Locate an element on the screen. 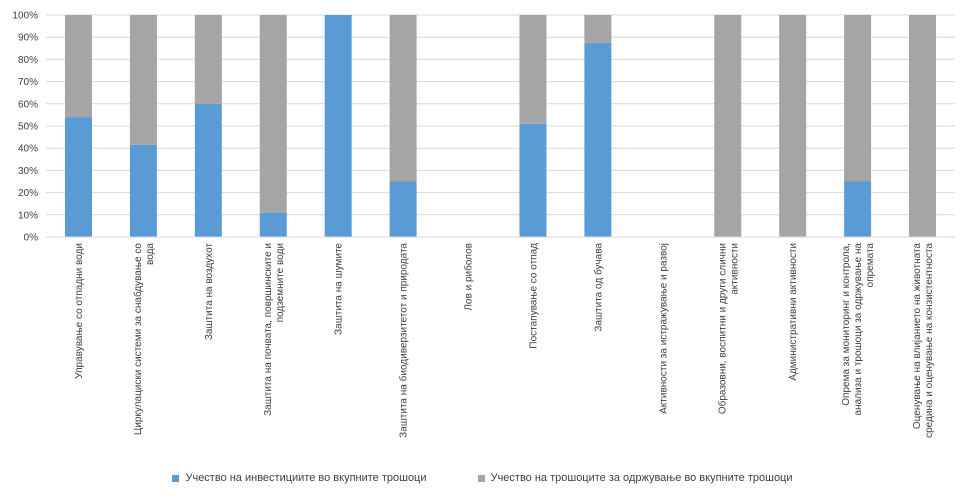 The width and height of the screenshot is (965, 499). x-category-label: Управување со отпадни води is located at coordinates (79, 311).